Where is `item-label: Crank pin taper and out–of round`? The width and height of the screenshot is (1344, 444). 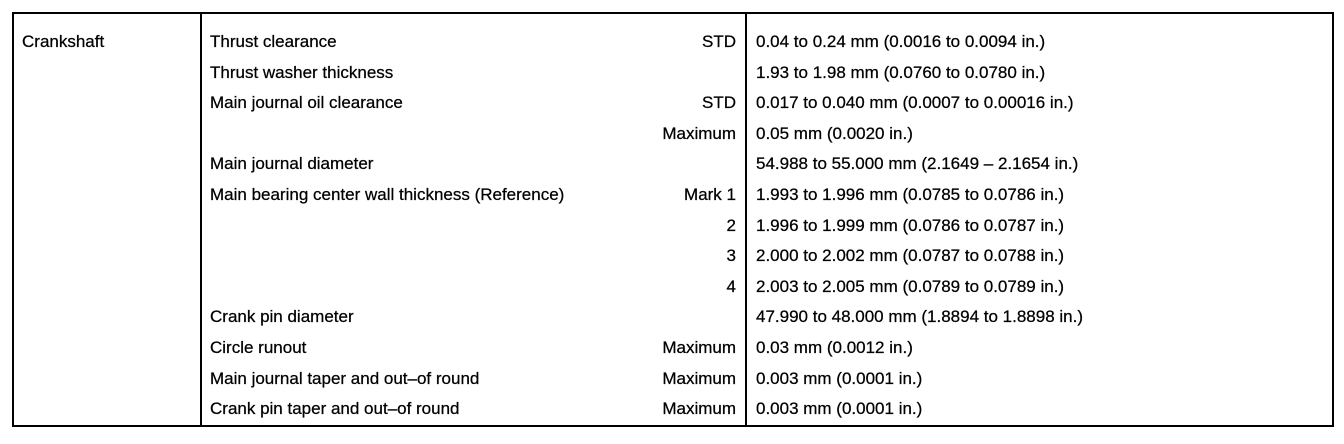 item-label: Crank pin taper and out–of round is located at coordinates (335, 409).